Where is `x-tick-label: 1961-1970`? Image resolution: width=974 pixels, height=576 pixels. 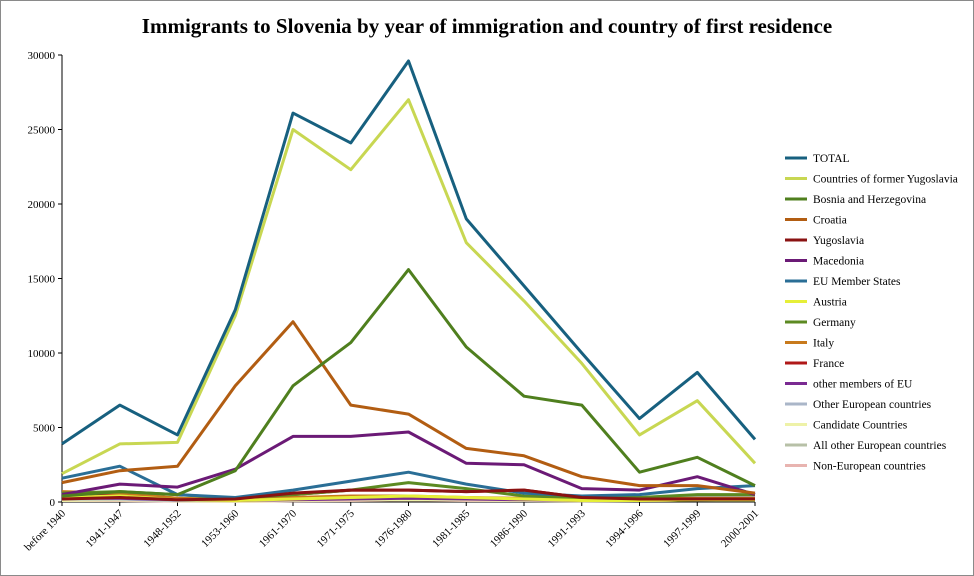
x-tick-label: 1961-1970 is located at coordinates (278, 528).